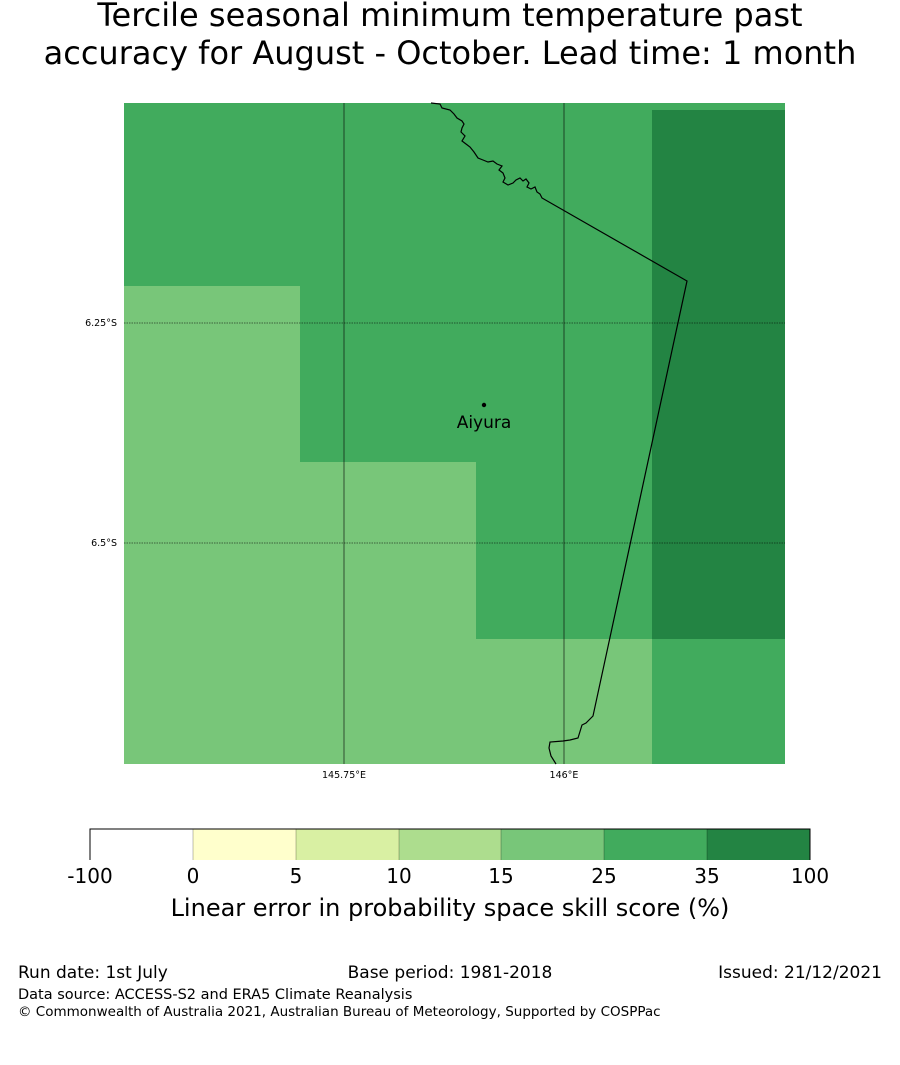 The width and height of the screenshot is (900, 1065). Describe the element at coordinates (193, 876) in the screenshot. I see `colorbar-tick-label: 0` at that location.